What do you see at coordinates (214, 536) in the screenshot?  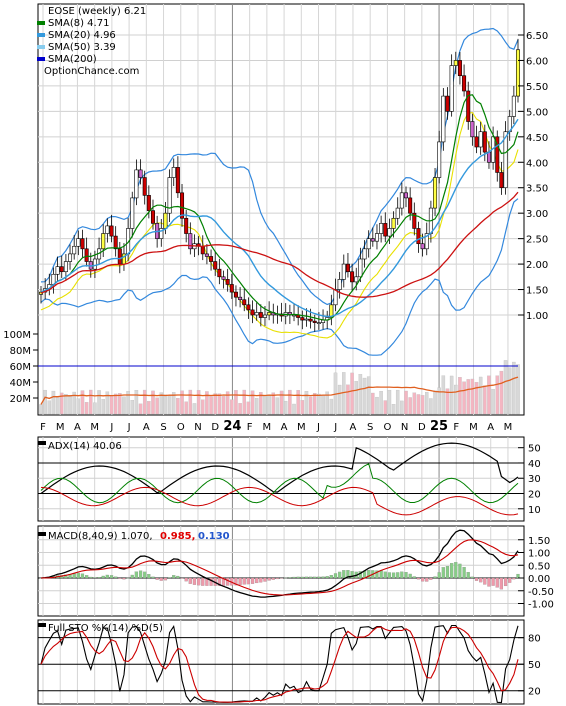 I see `macd-hist-value: 0.130` at bounding box center [214, 536].